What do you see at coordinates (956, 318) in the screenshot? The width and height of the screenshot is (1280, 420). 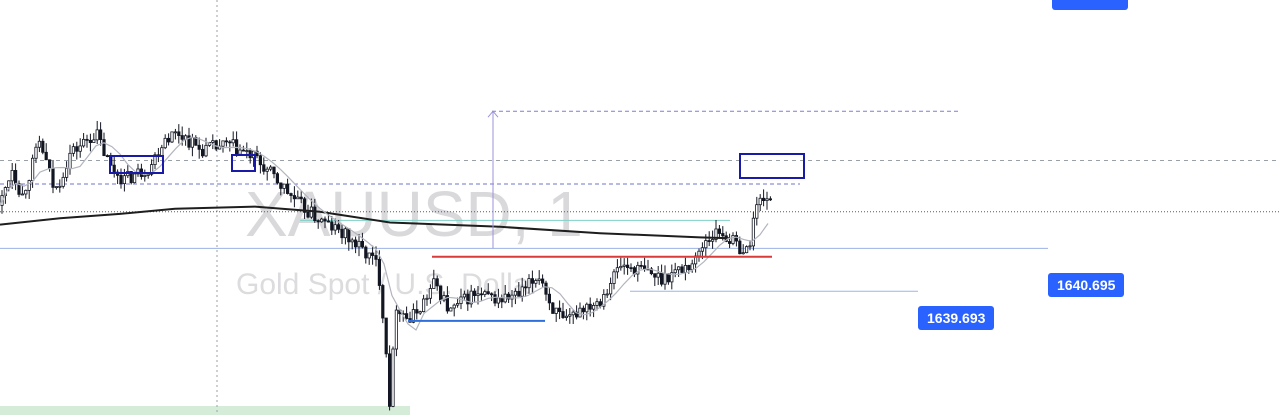 I see `lower-price-label: 1639.693` at bounding box center [956, 318].